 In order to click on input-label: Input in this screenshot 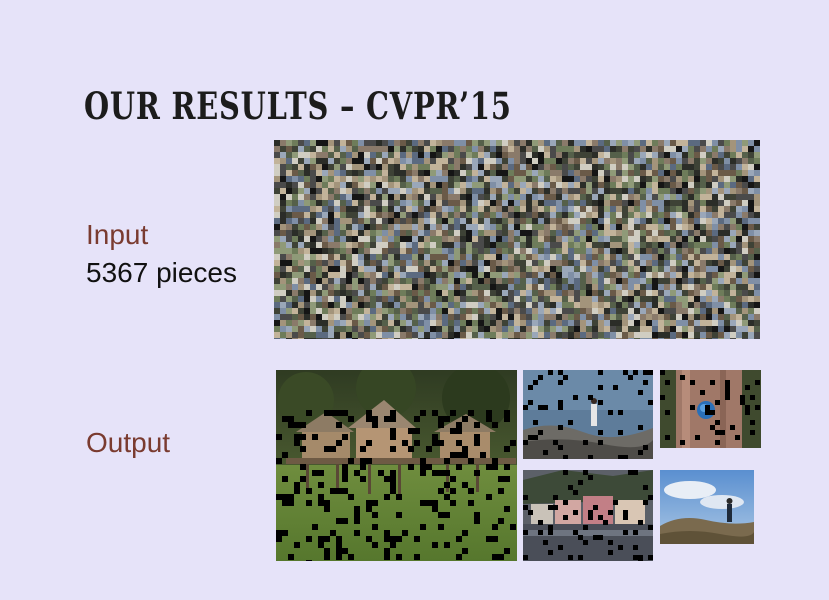, I will do `click(117, 234)`.